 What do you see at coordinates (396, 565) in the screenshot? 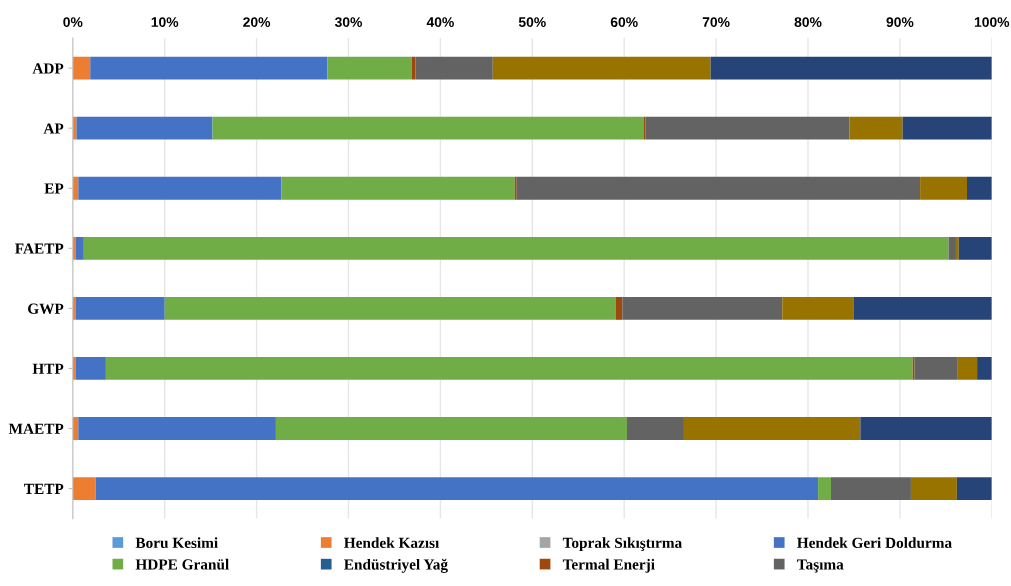
I see `legend-label: Endüstriyel Yağ` at bounding box center [396, 565].